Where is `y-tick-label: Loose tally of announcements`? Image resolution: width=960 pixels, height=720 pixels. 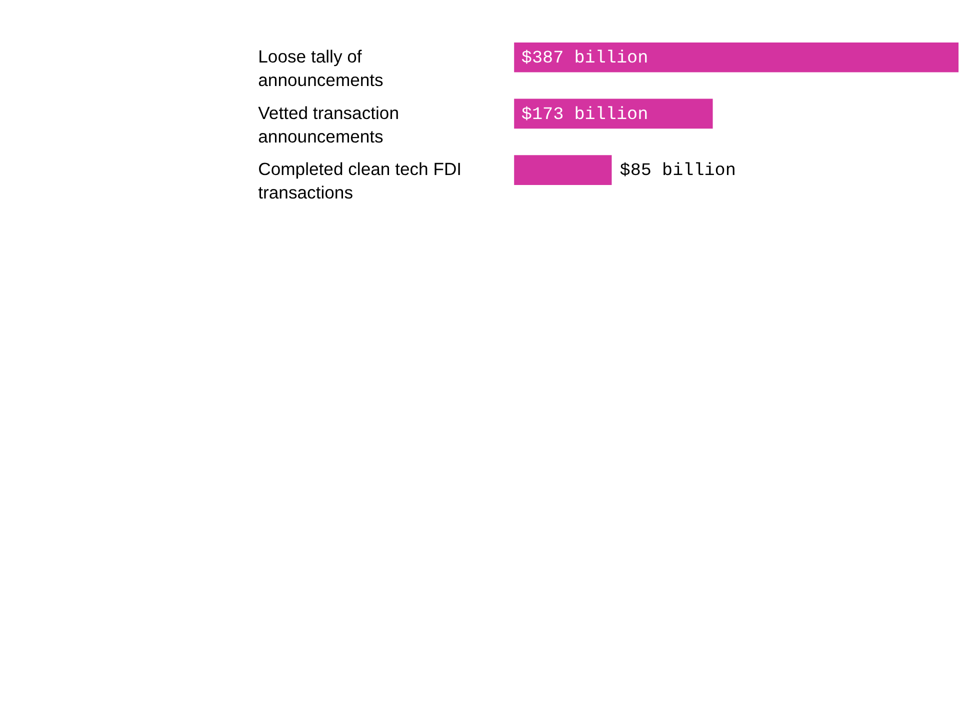
y-tick-label: Loose tally of announcements is located at coordinates (321, 68).